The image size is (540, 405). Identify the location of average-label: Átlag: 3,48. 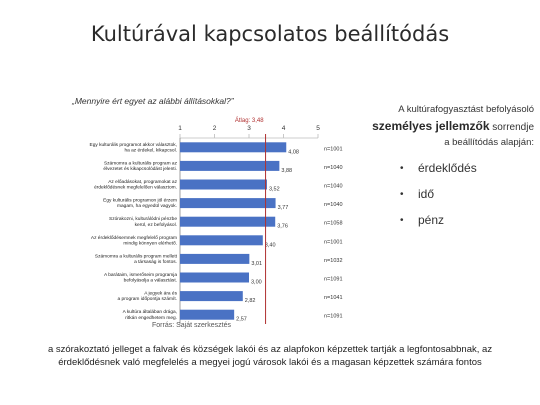
(249, 120).